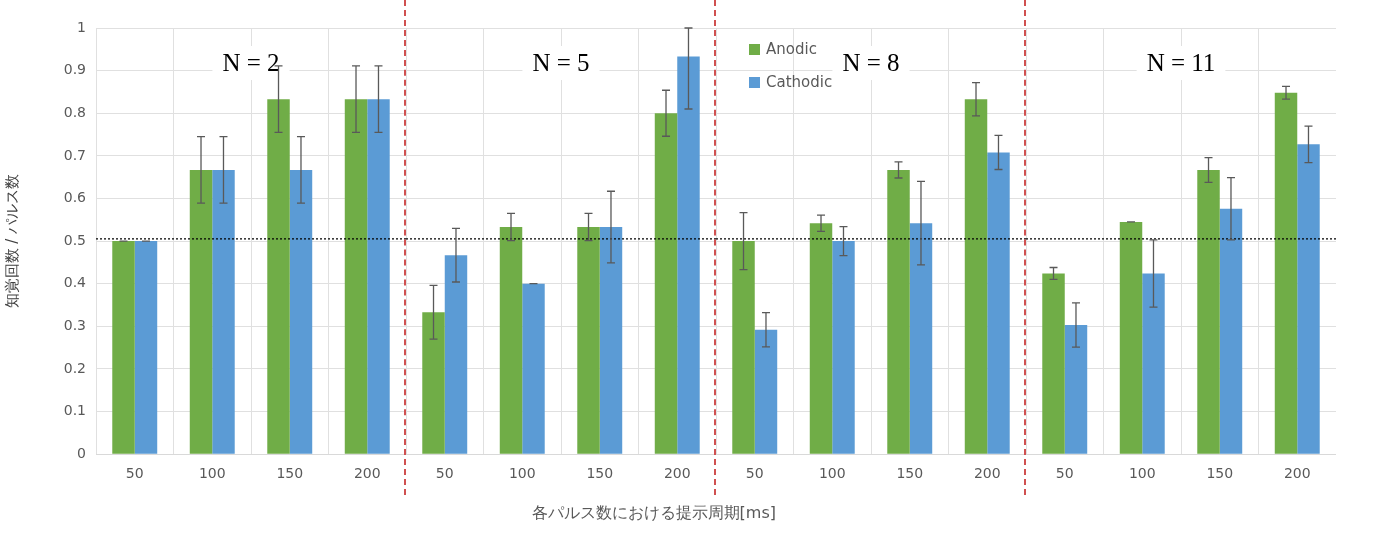 The width and height of the screenshot is (1373, 540). I want to click on y-tick-label: 0.1, so click(74, 410).